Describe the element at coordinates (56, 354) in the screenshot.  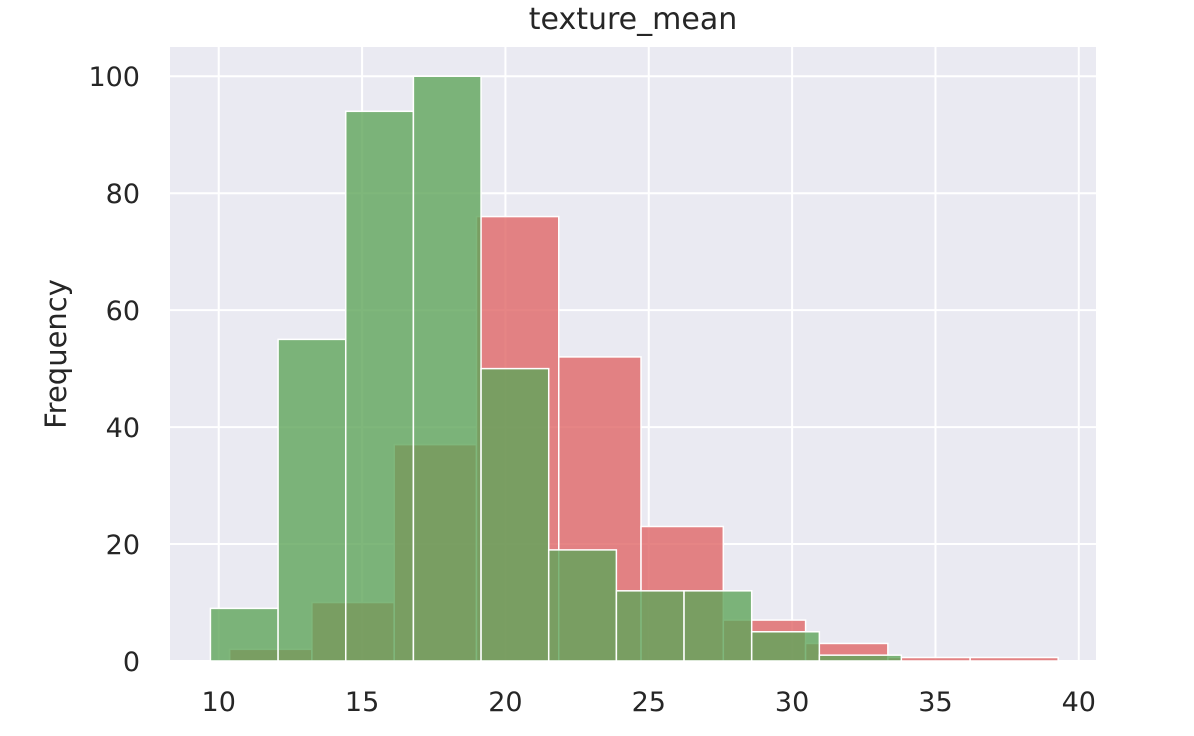
I see `y-axis-label: Frequency` at that location.